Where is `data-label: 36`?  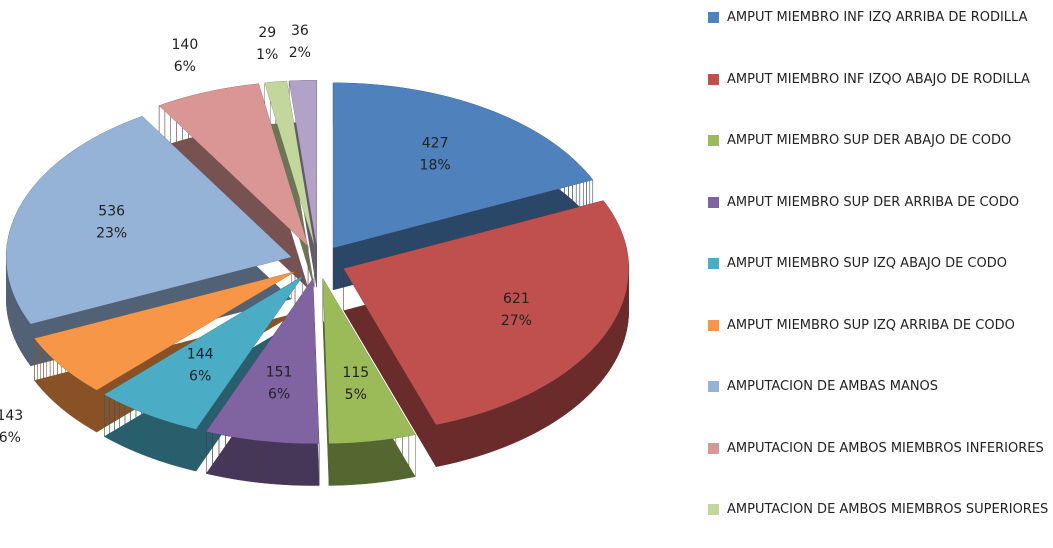
data-label: 36 is located at coordinates (300, 31).